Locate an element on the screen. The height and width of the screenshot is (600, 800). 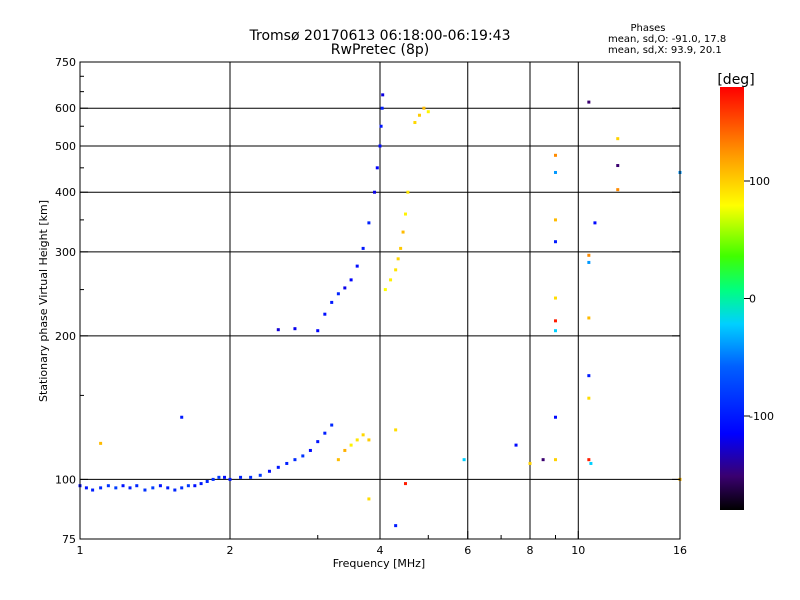
phase-stats-o: mean, sd,O: -91.0, 17.8 is located at coordinates (667, 39).